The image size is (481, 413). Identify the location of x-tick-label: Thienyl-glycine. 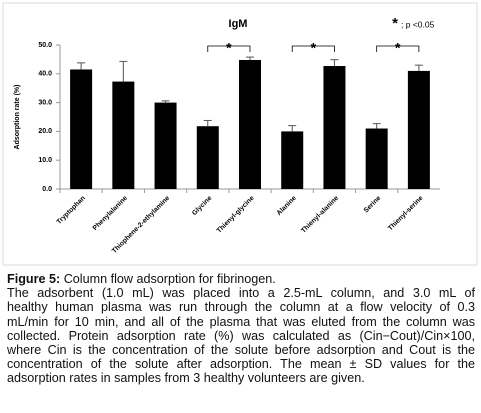
(236, 215).